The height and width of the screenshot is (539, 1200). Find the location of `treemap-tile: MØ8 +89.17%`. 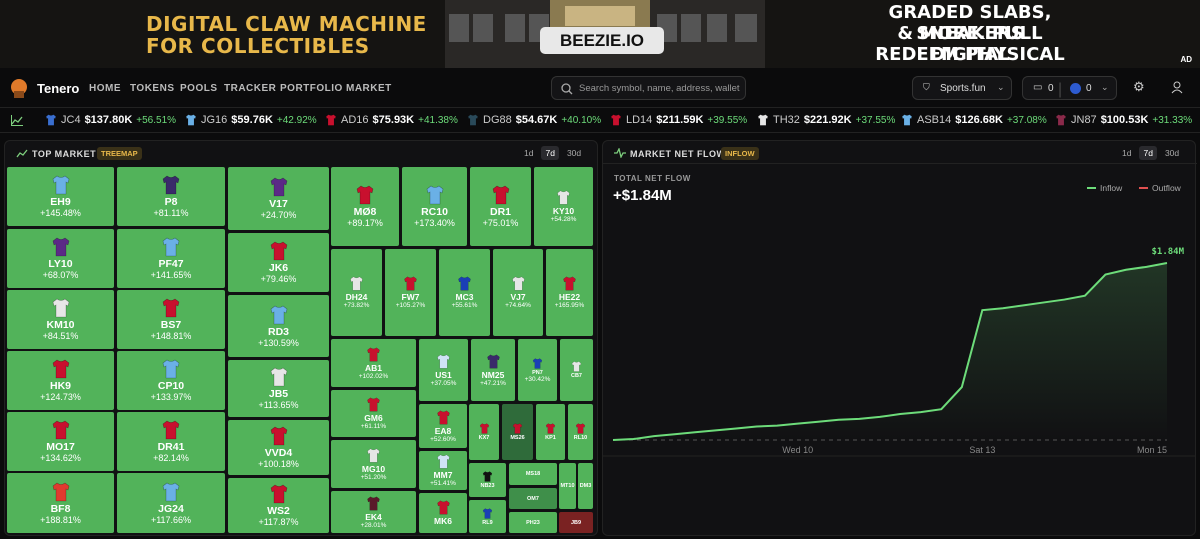

treemap-tile: MØ8 +89.17% is located at coordinates (365, 206).